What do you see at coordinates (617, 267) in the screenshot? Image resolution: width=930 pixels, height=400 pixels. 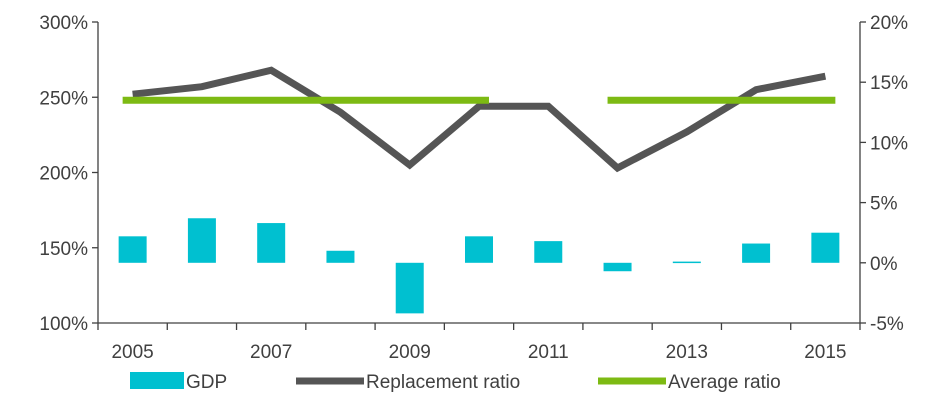 I see `gdp-bar-2012` at bounding box center [617, 267].